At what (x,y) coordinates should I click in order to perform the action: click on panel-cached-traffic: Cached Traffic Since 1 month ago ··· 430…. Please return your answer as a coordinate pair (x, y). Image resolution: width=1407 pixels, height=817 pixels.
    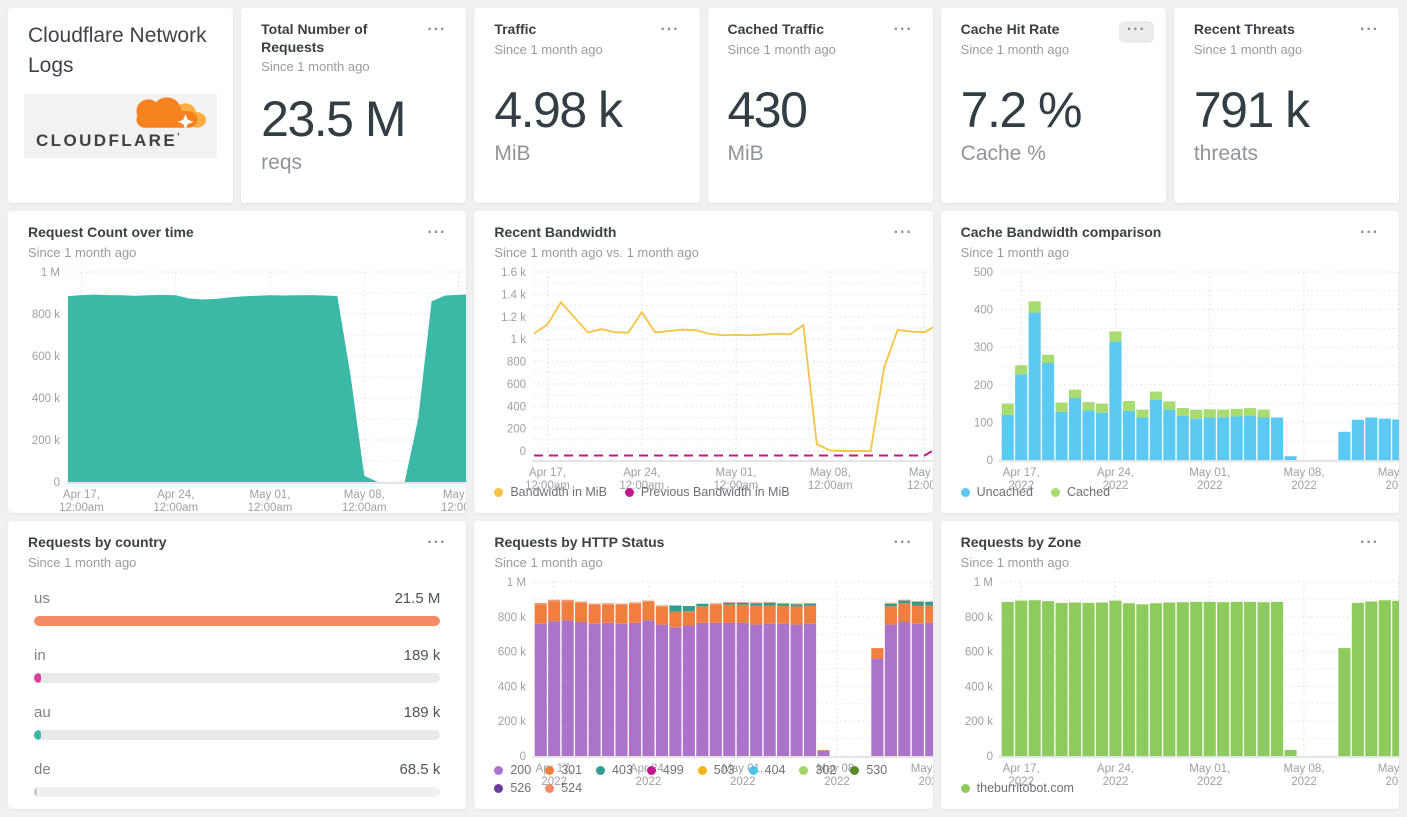
    Looking at the image, I should click on (820, 105).